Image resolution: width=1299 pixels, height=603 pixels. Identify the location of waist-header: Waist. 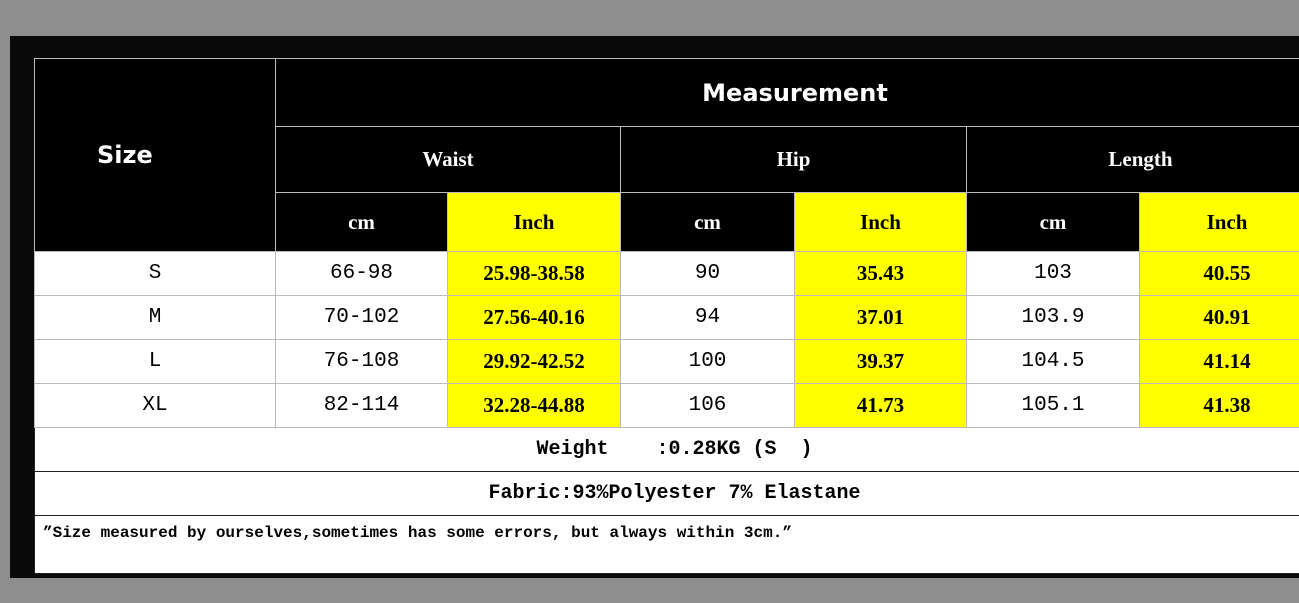
(448, 159).